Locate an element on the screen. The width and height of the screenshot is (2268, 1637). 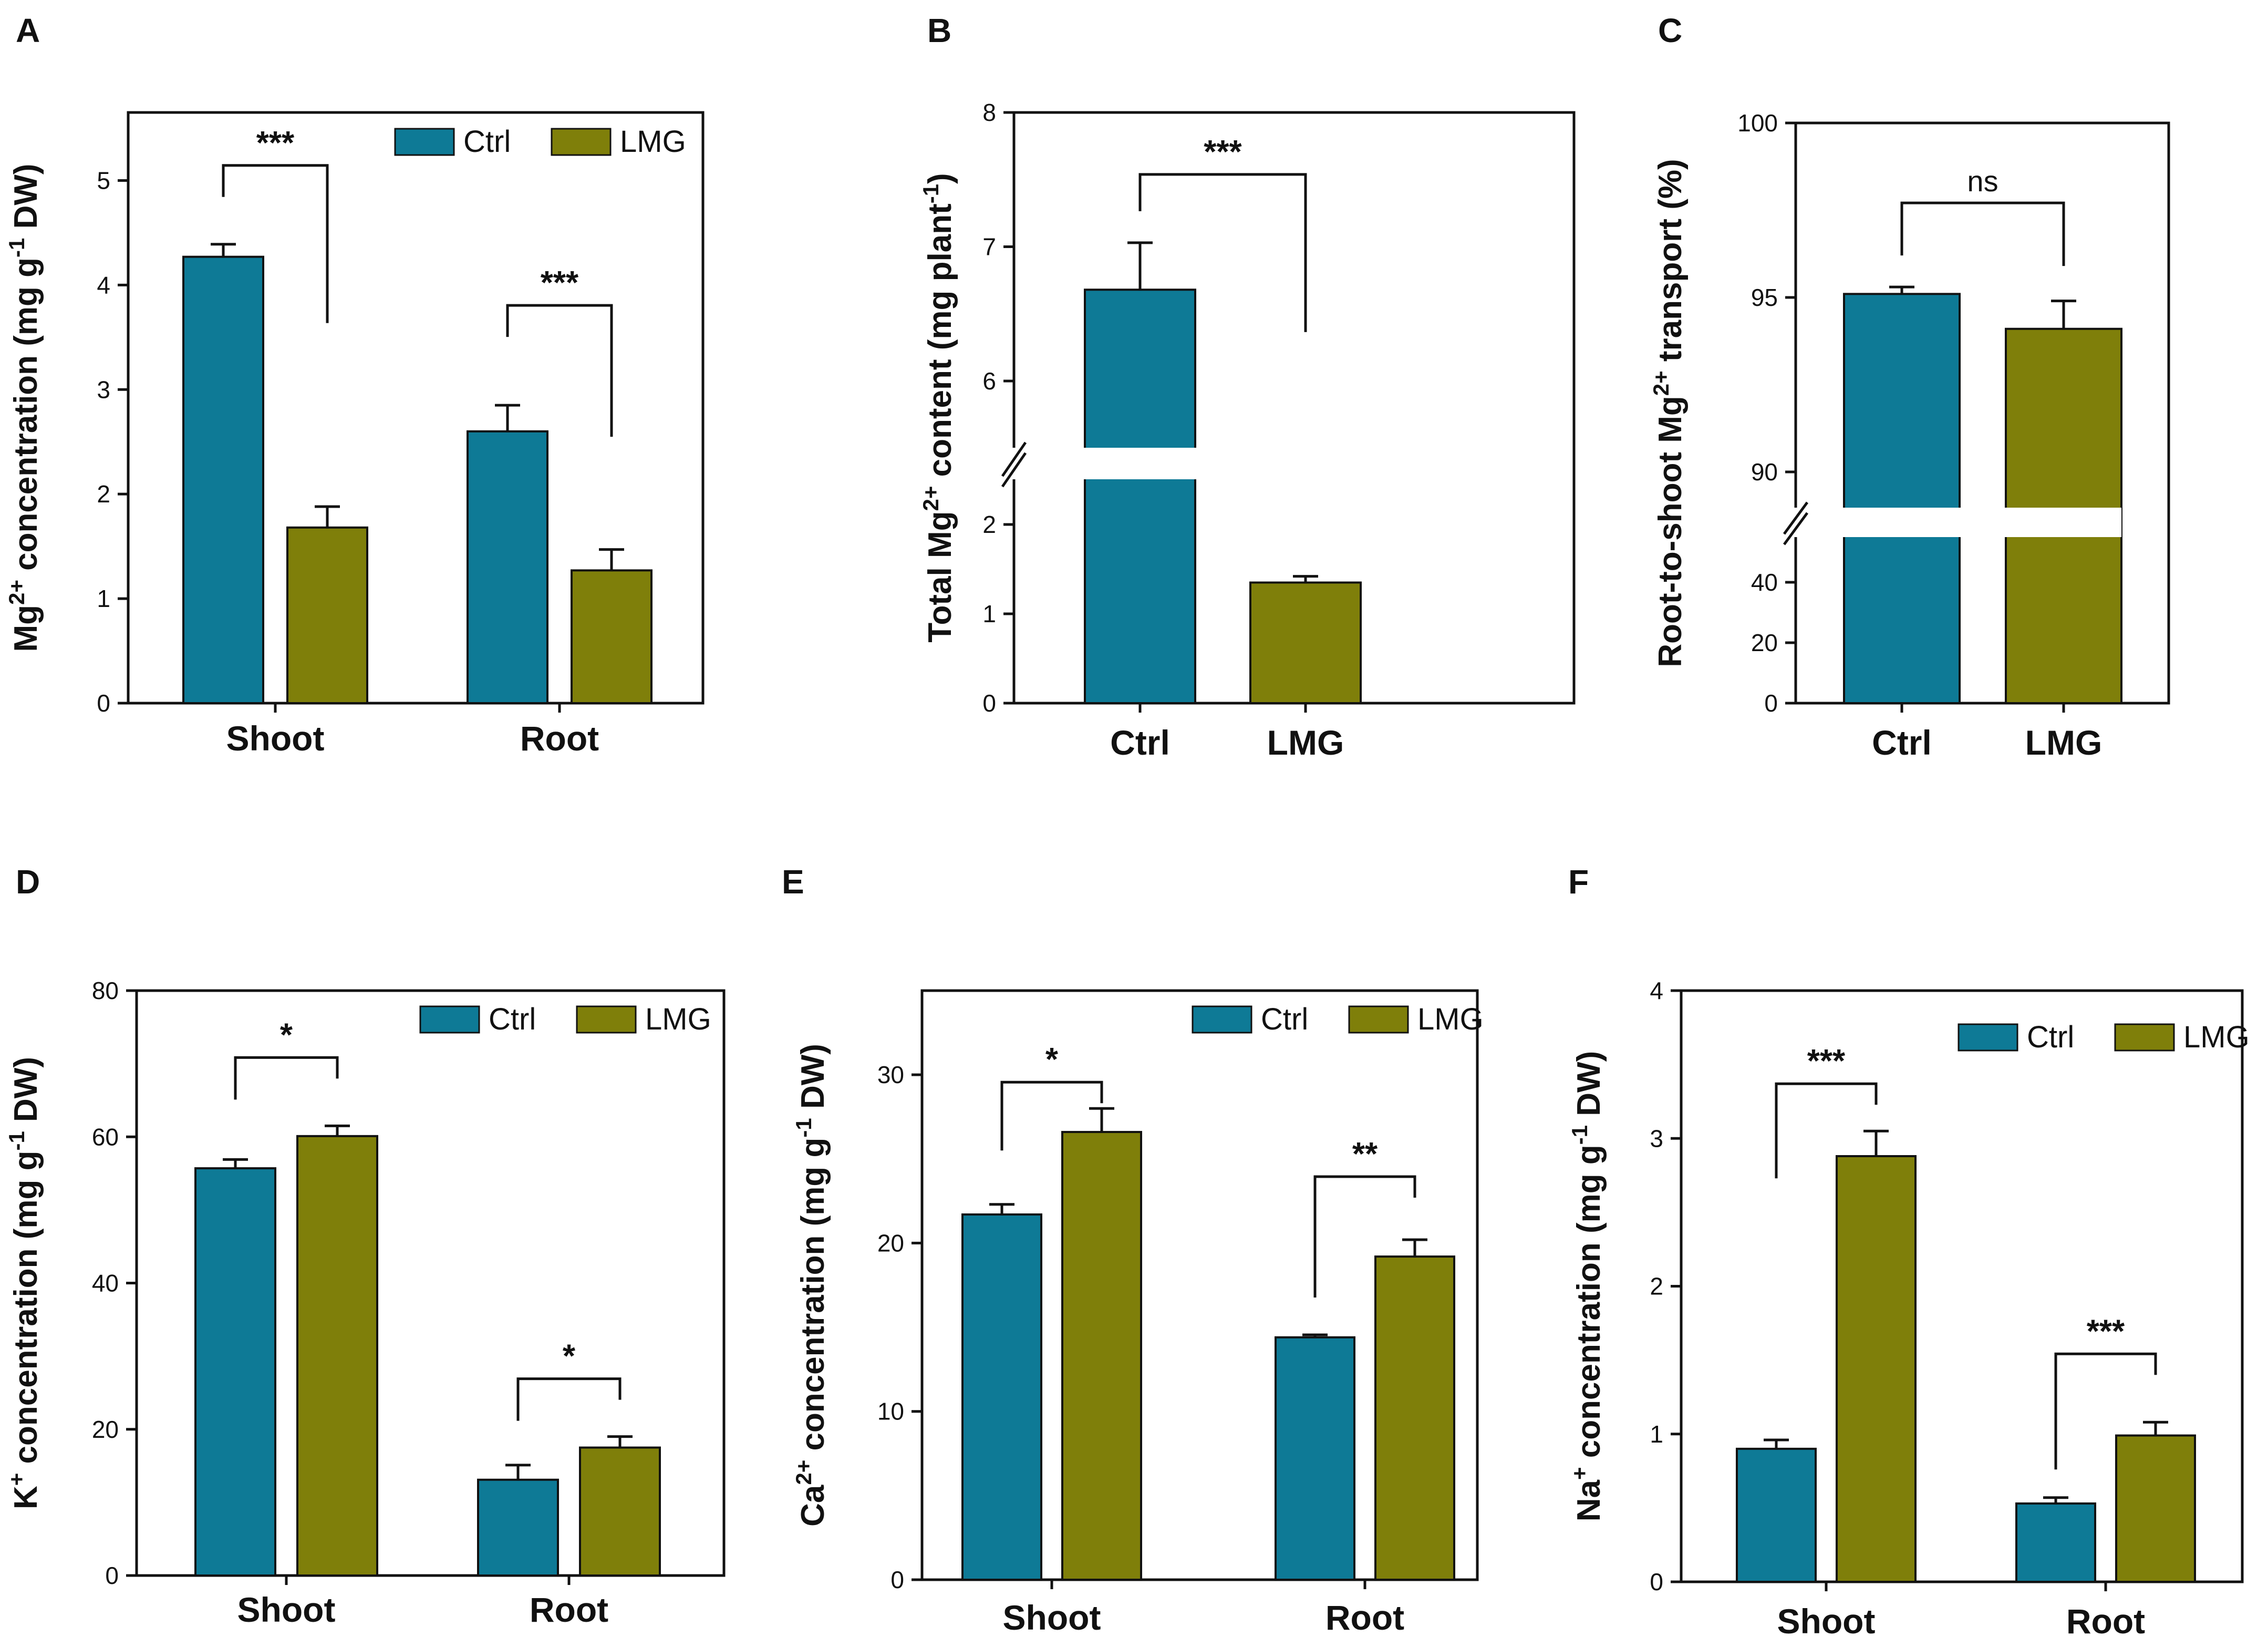
y-tick-label: 95 is located at coordinates (1764, 297).